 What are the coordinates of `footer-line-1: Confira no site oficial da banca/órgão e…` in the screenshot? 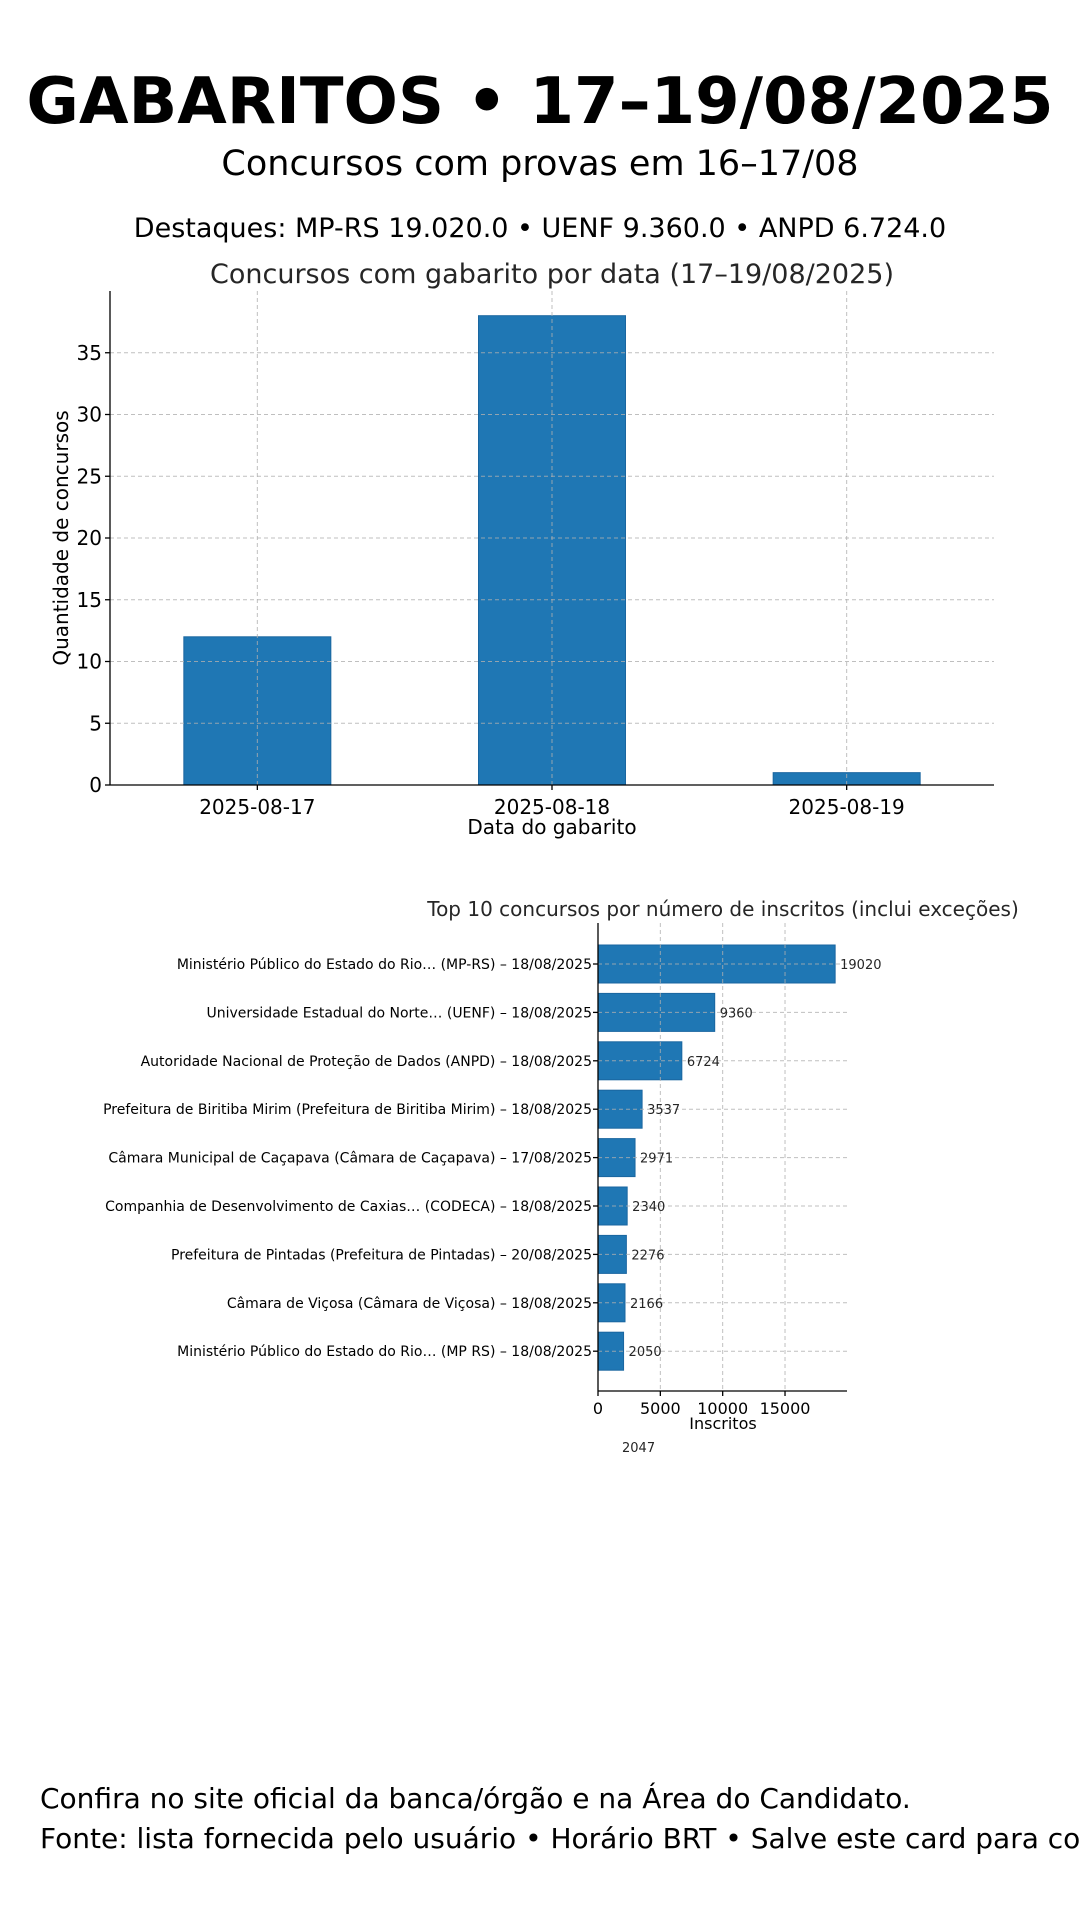 It's located at (475, 1798).